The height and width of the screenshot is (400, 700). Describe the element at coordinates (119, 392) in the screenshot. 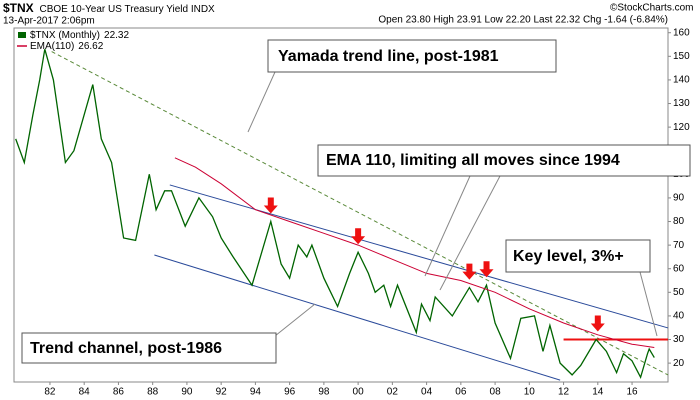

I see `x-tick-label: 86` at that location.